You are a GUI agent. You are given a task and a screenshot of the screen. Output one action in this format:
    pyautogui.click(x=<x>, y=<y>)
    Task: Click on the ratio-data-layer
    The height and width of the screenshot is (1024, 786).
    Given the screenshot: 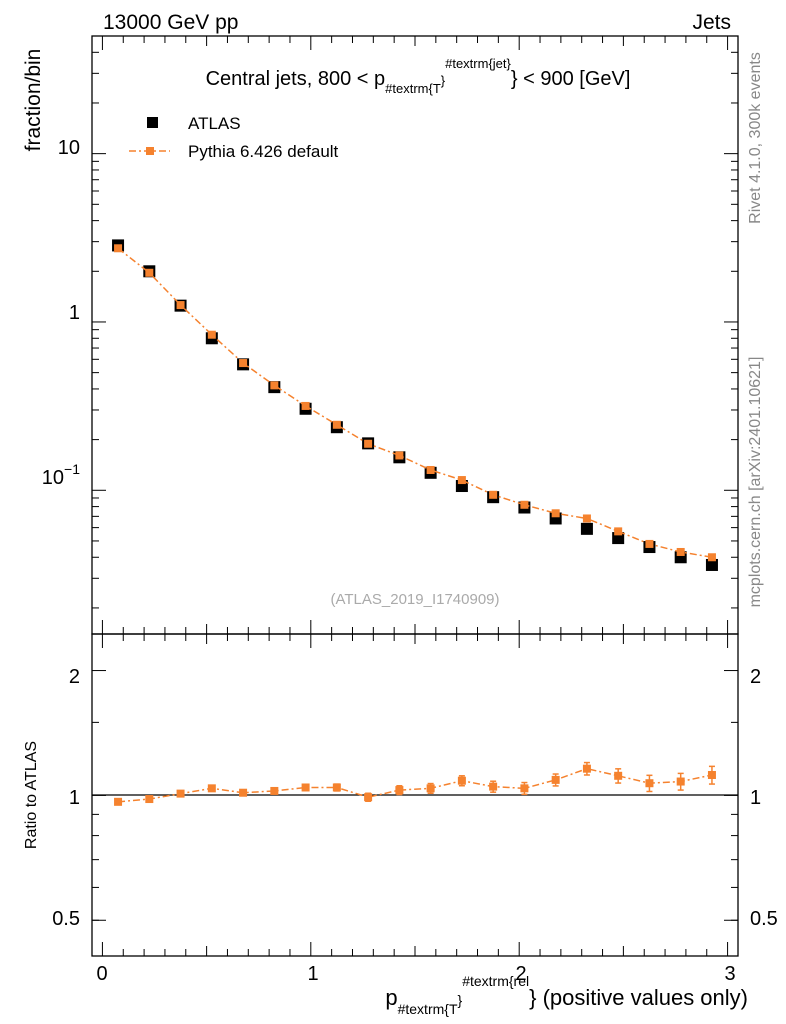 What is the action you would take?
    pyautogui.click(x=415, y=783)
    